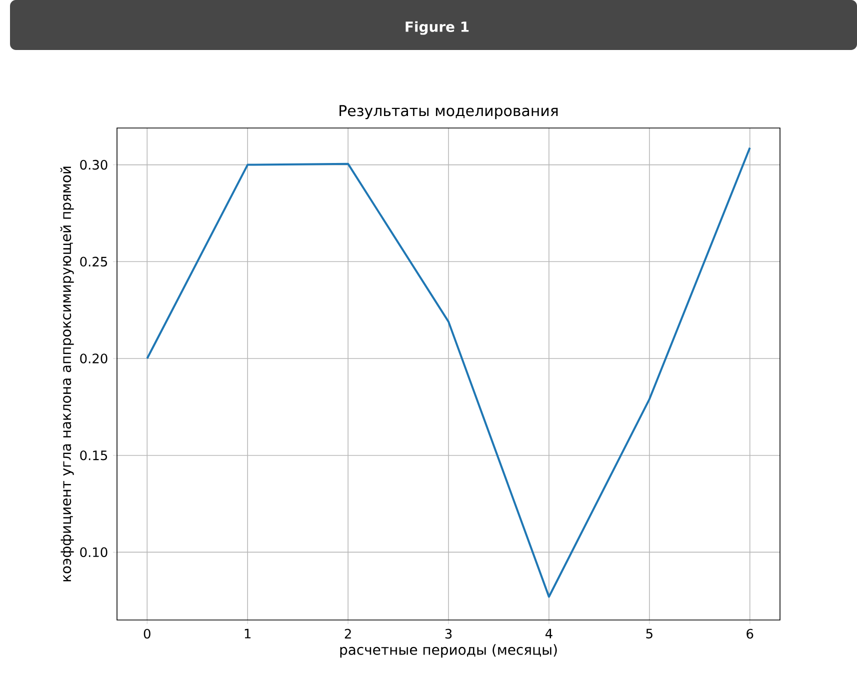  I want to click on y-tick-label: 0.15, so click(94, 455).